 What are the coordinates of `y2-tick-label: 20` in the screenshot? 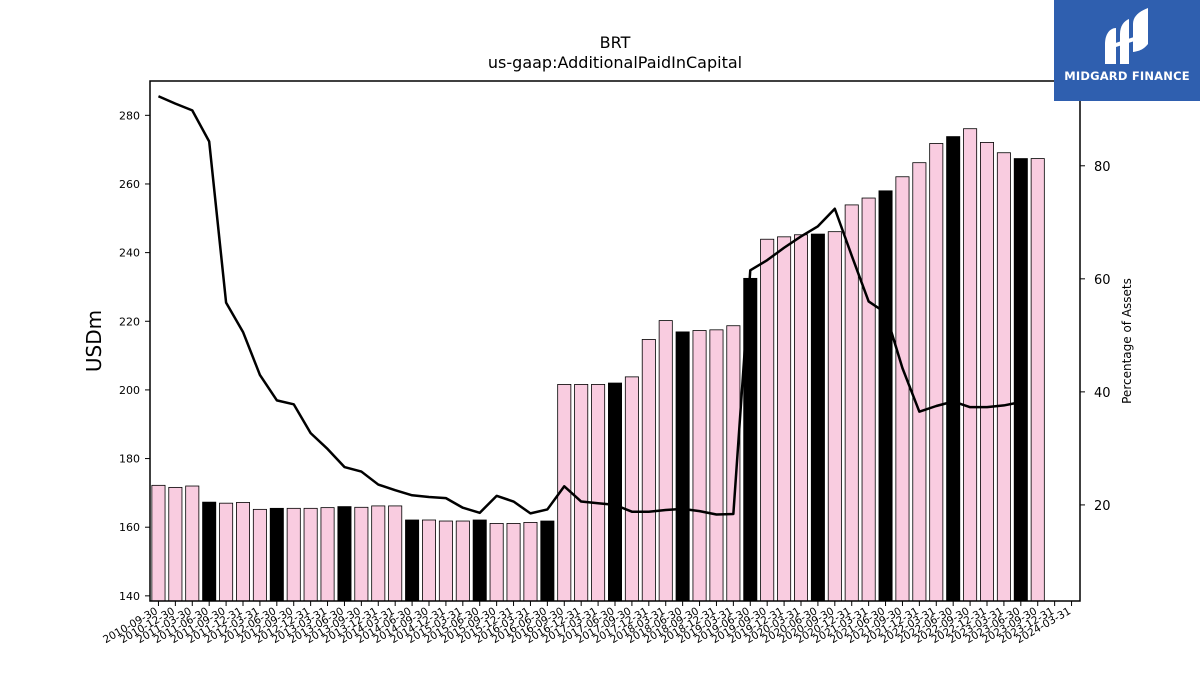 It's located at (1102, 506).